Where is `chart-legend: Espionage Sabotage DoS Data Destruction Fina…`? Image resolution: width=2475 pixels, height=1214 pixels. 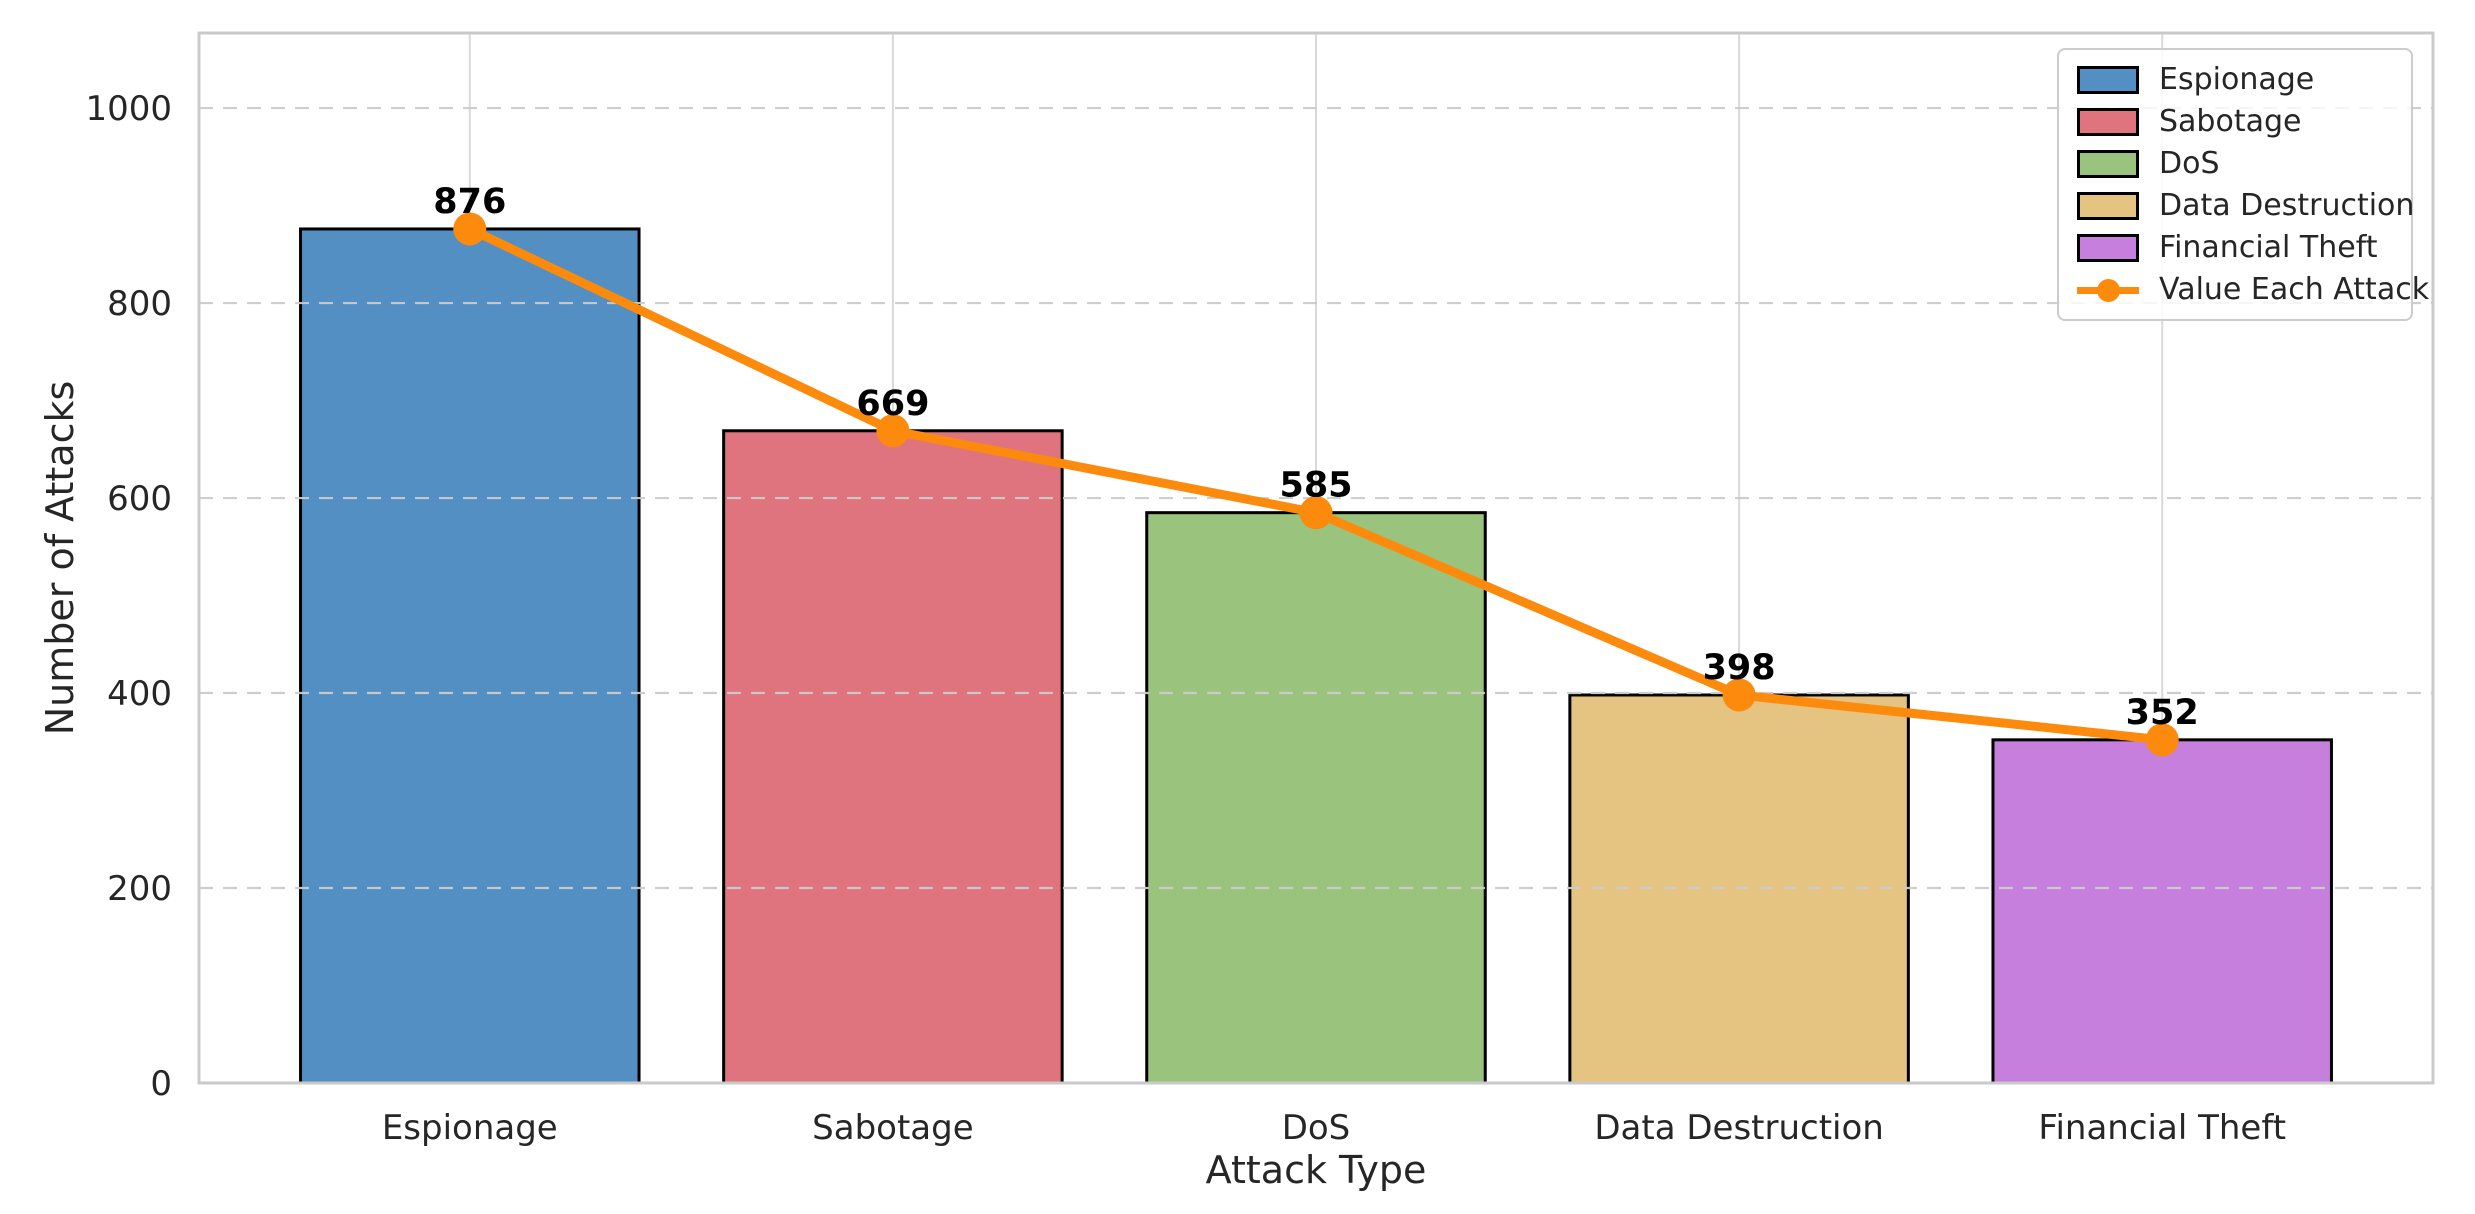 chart-legend: Espionage Sabotage DoS Data Destruction Fina… is located at coordinates (2243, 184).